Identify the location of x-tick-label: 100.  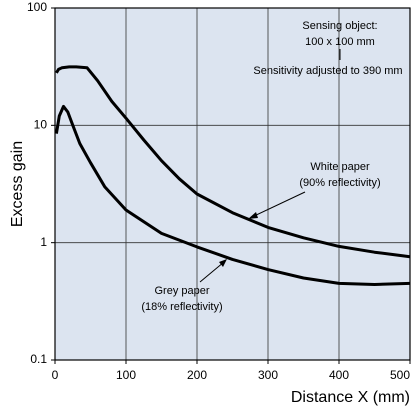
(126, 375).